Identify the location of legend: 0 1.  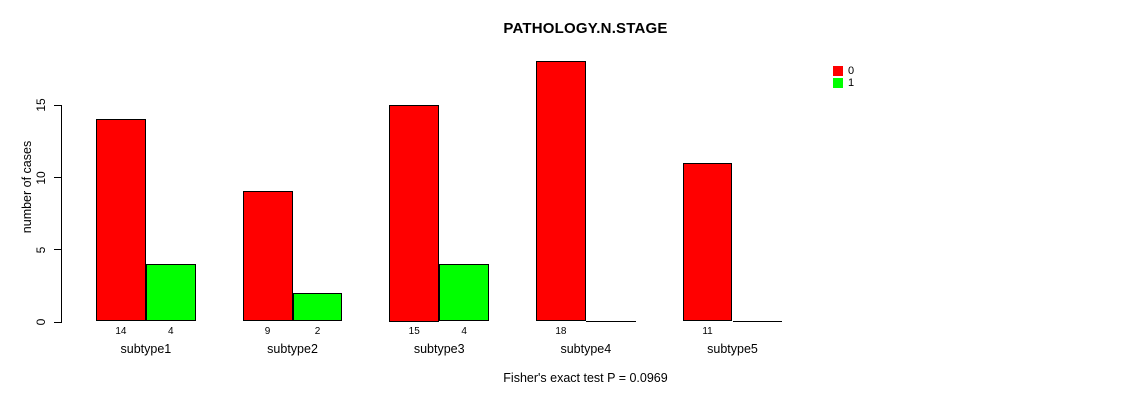
(844, 77).